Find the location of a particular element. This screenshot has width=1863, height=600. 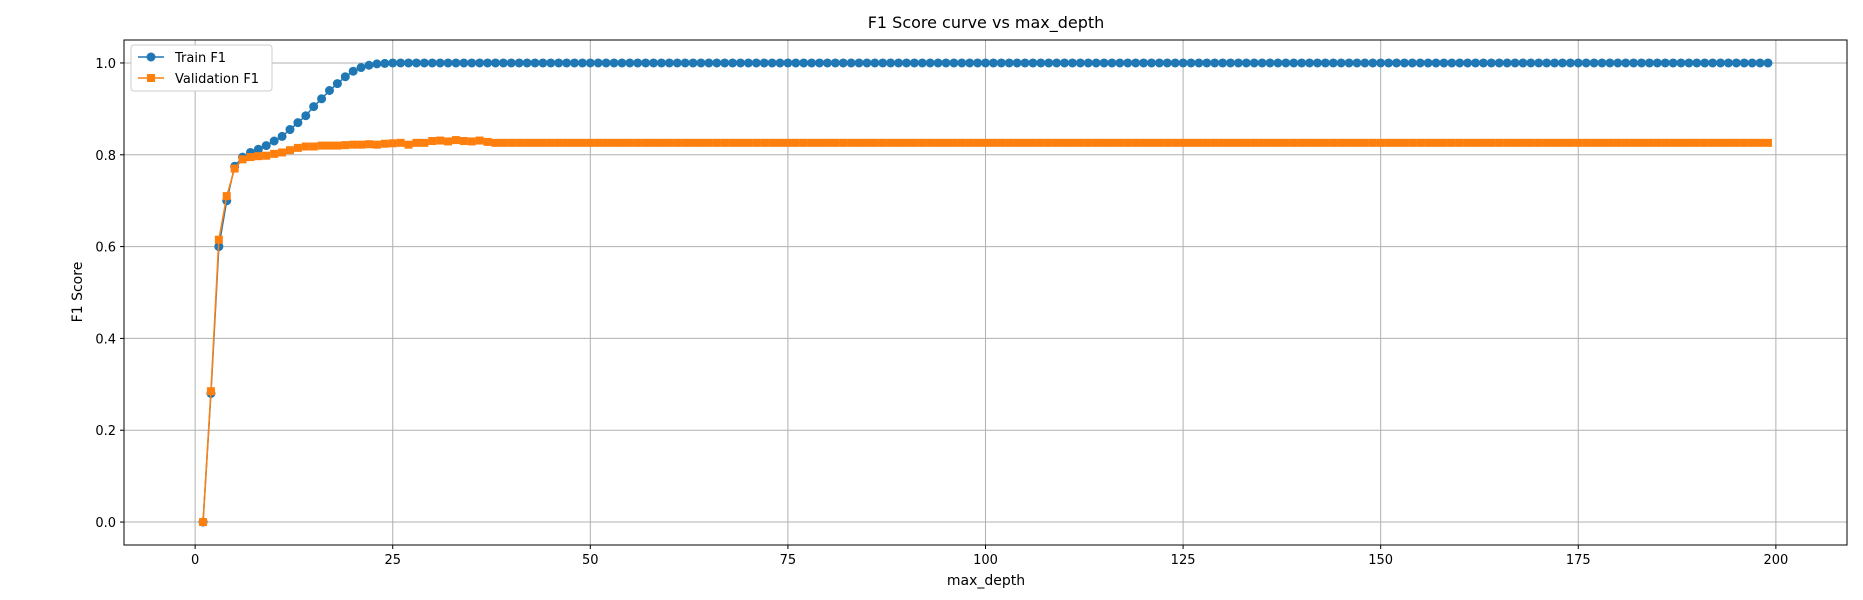

y-tick-label: 0.0 is located at coordinates (105, 523).